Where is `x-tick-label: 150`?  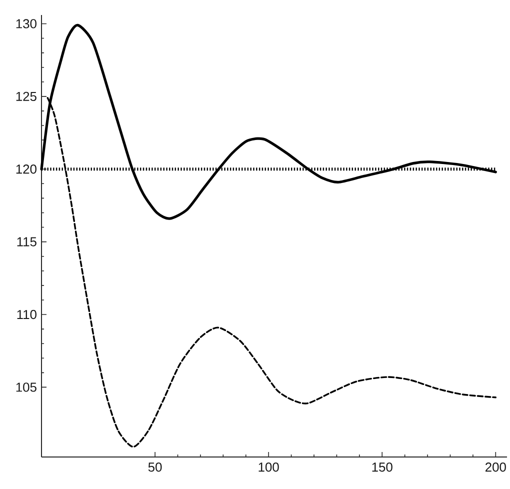
x-tick-label: 150 is located at coordinates (382, 467).